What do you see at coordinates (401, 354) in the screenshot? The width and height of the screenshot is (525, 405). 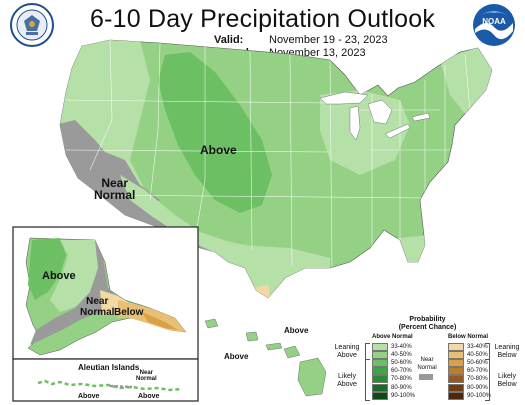 I see `legend-above-label-1: 40-50%` at bounding box center [401, 354].